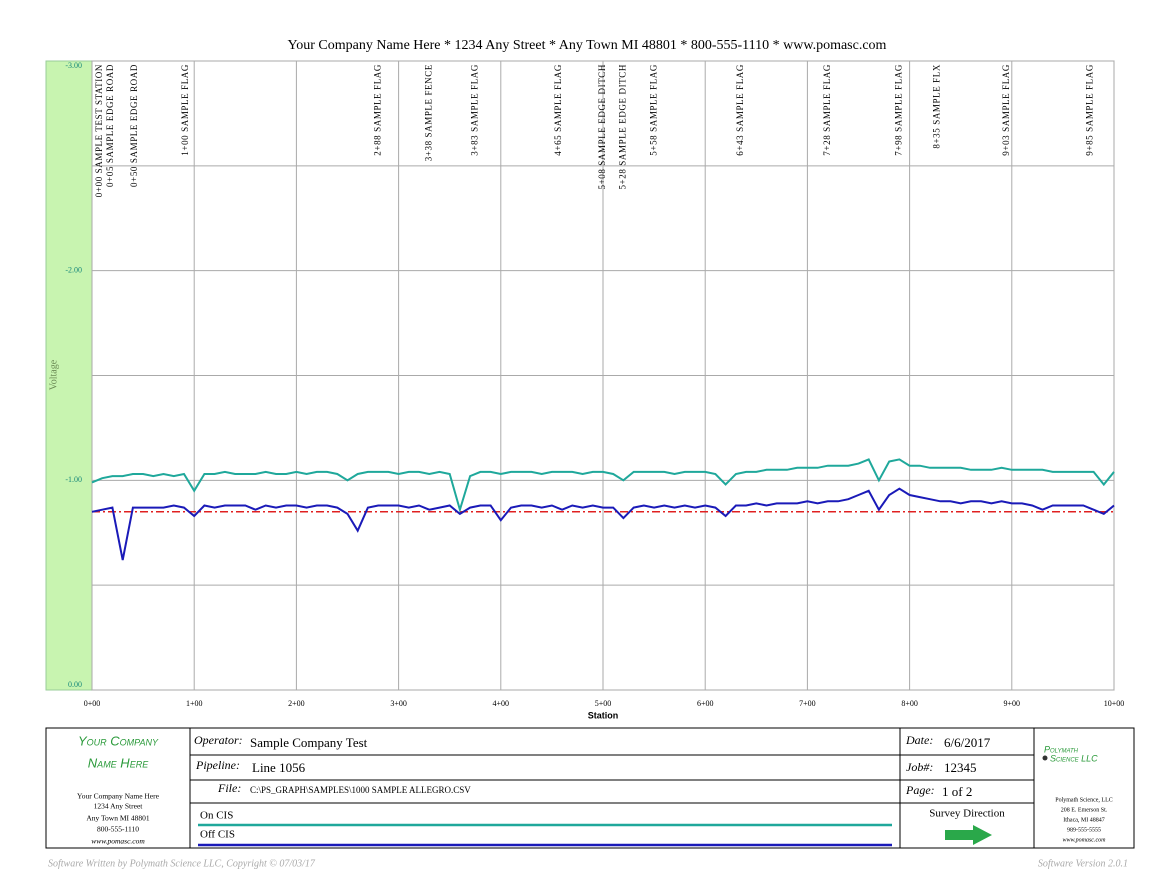 This screenshot has width=1162, height=895. What do you see at coordinates (899, 110) in the screenshot?
I see `station-annotation: 7+98 SAMPLE FLAG` at bounding box center [899, 110].